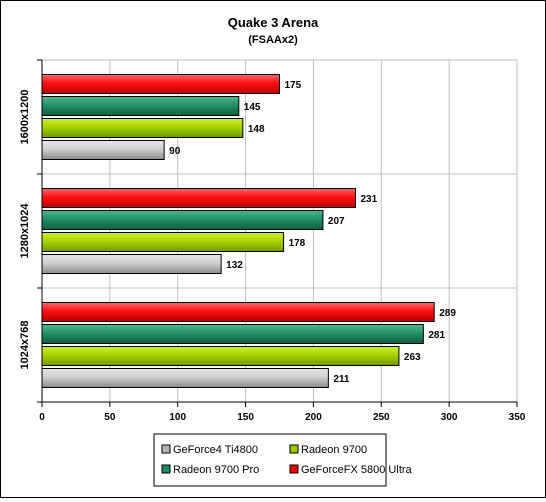  I want to click on x-tick-label: 150, so click(245, 417).